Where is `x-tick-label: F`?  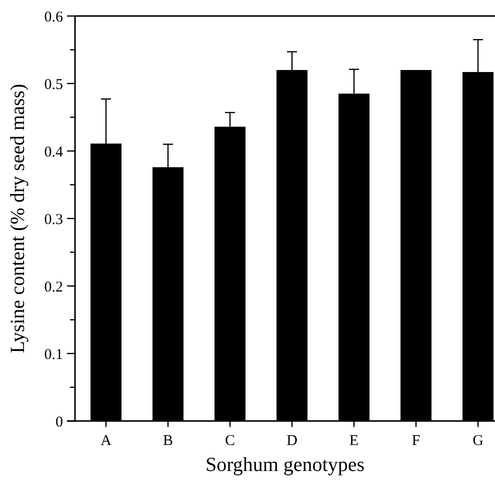 x-tick-label: F is located at coordinates (416, 441).